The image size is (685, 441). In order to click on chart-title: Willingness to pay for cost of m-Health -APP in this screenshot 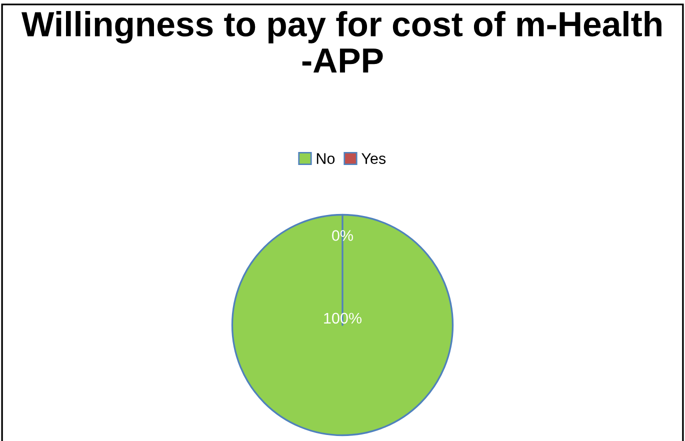, I will do `click(342, 41)`.